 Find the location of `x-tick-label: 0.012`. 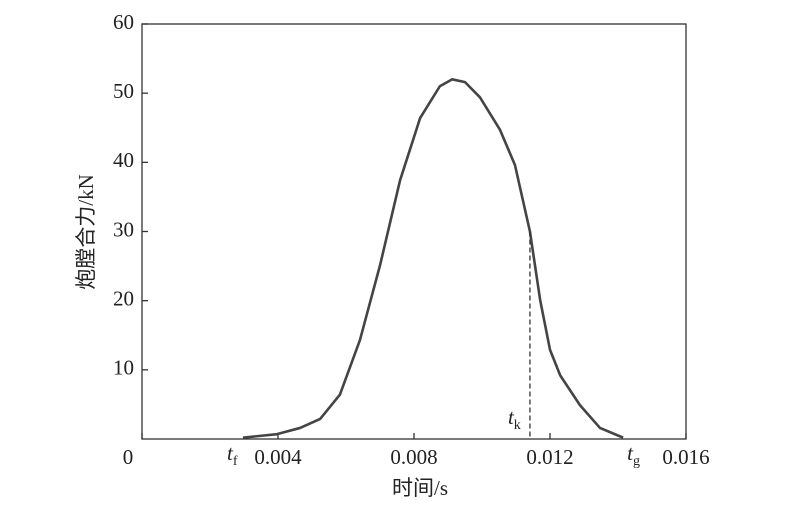

x-tick-label: 0.012 is located at coordinates (549, 457).